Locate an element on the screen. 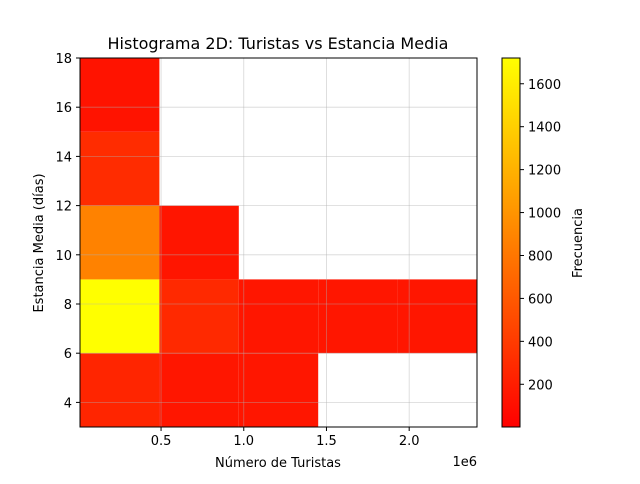 Image resolution: width=640 pixels, height=484 pixels. x-tick-label: 0.5 is located at coordinates (161, 441).